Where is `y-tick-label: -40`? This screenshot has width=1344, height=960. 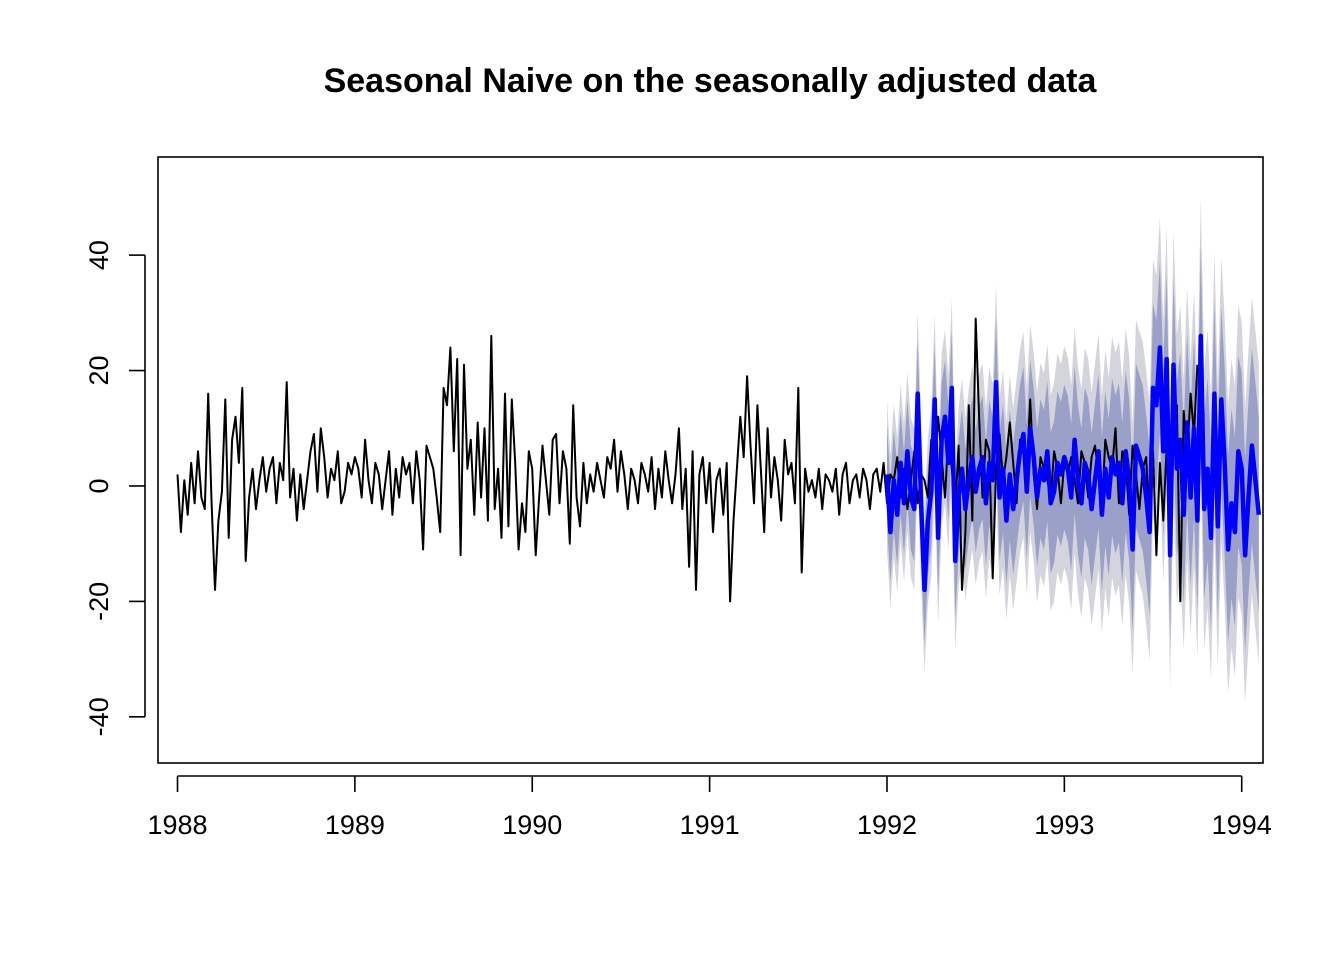 y-tick-label: -40 is located at coordinates (99, 716).